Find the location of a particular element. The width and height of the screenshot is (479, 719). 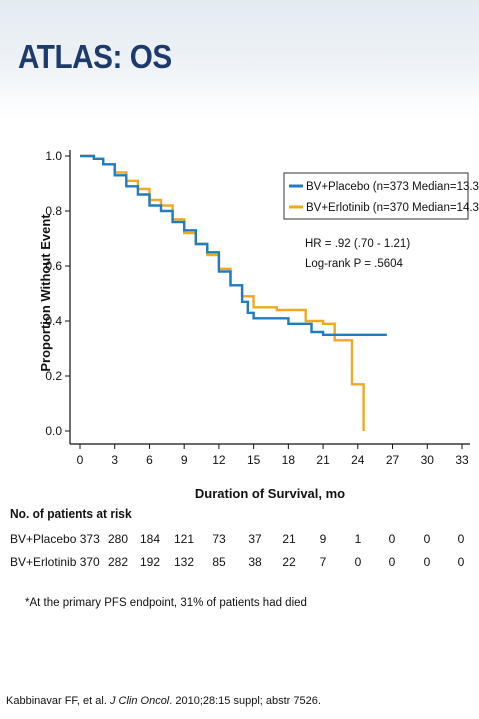

legend-label: BV+Placebo (n=373 Median=13.31) is located at coordinates (392, 187).